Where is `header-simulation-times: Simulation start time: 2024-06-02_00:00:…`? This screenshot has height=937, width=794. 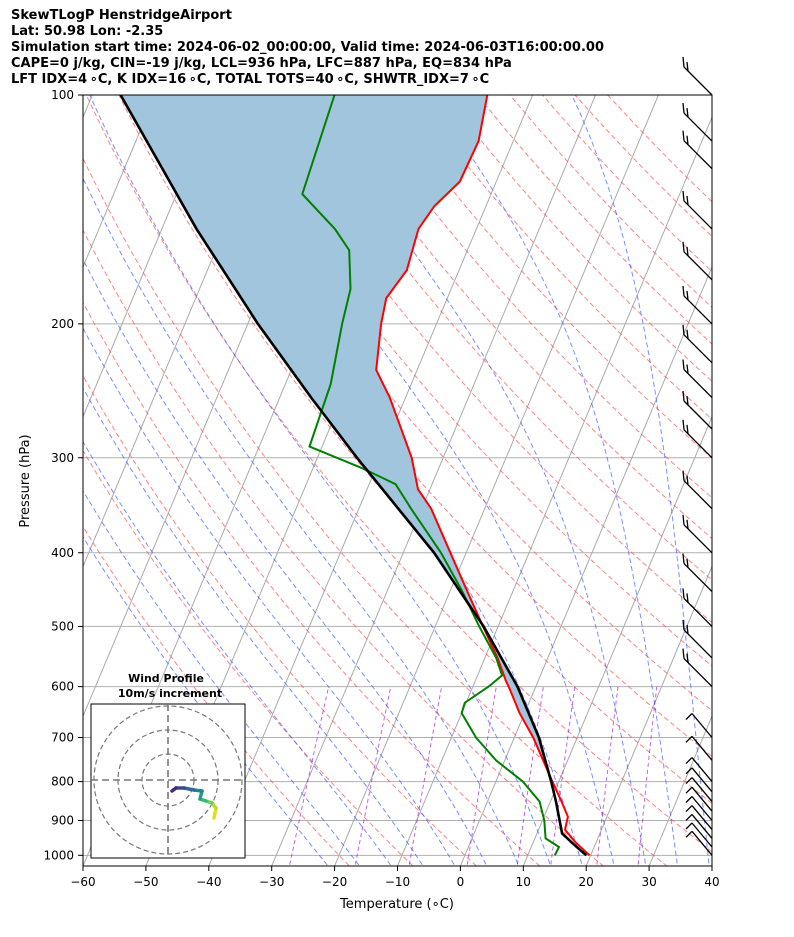
header-simulation-times: Simulation start time: 2024-06-02_00:00:… is located at coordinates (307, 47).